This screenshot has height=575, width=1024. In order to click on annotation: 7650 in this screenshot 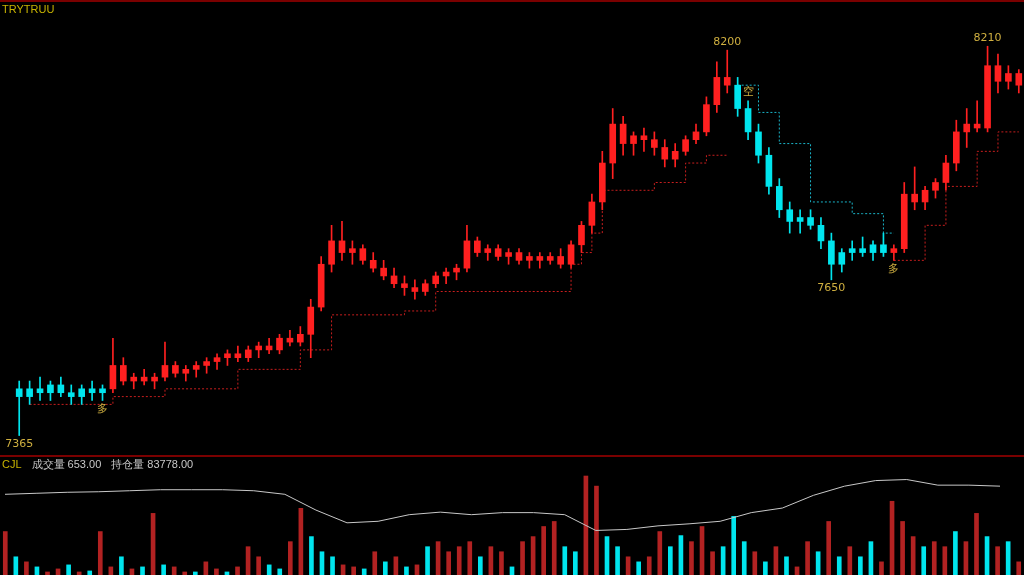, I will do `click(831, 288)`.